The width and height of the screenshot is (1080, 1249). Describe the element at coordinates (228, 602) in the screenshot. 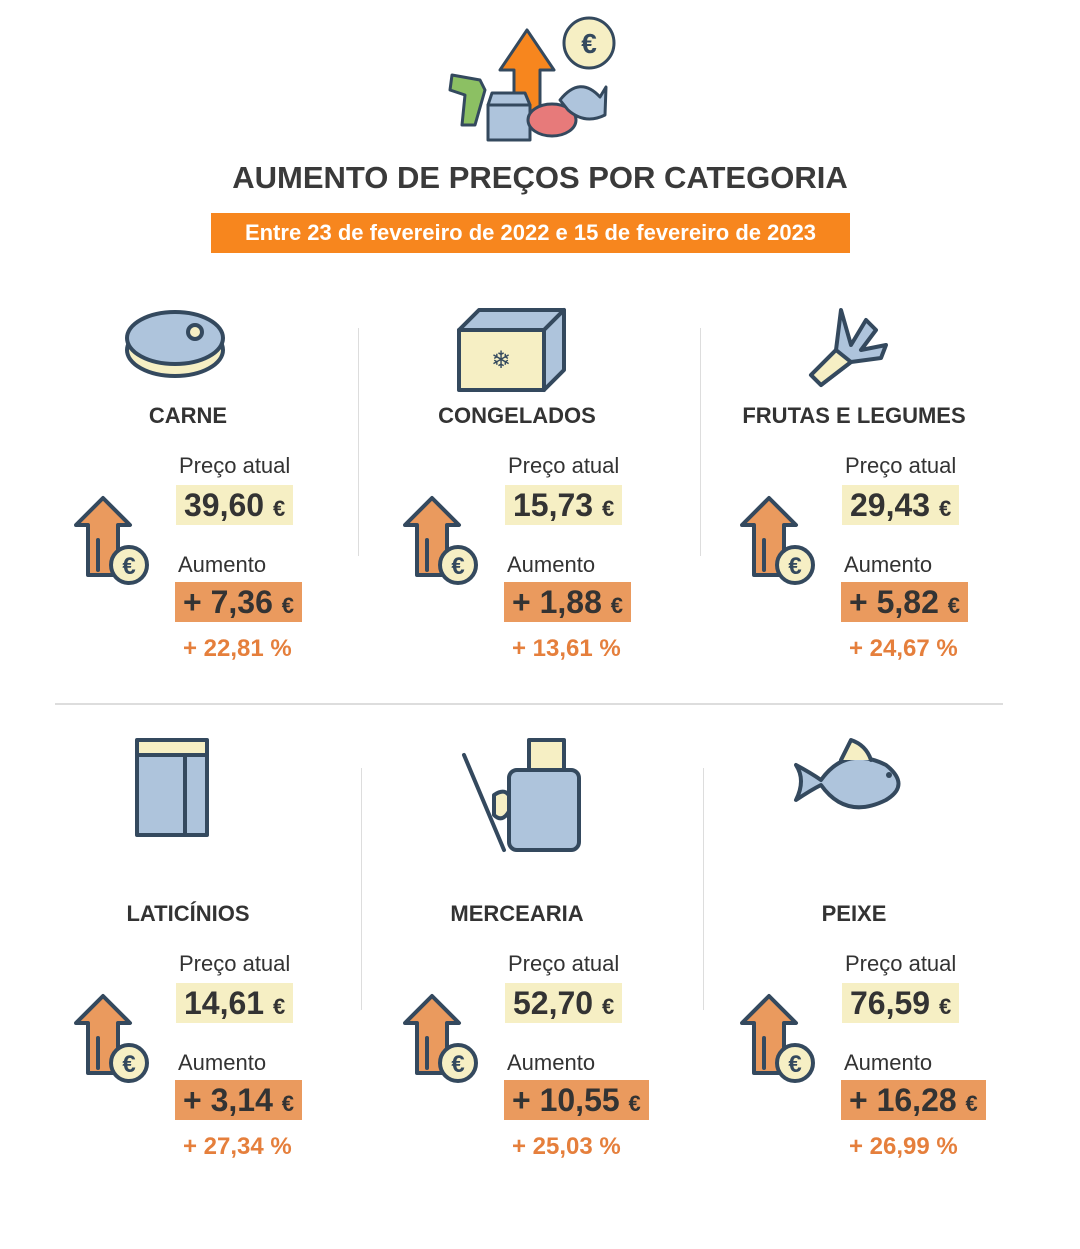

I see `increase-amount: + 7,36` at that location.